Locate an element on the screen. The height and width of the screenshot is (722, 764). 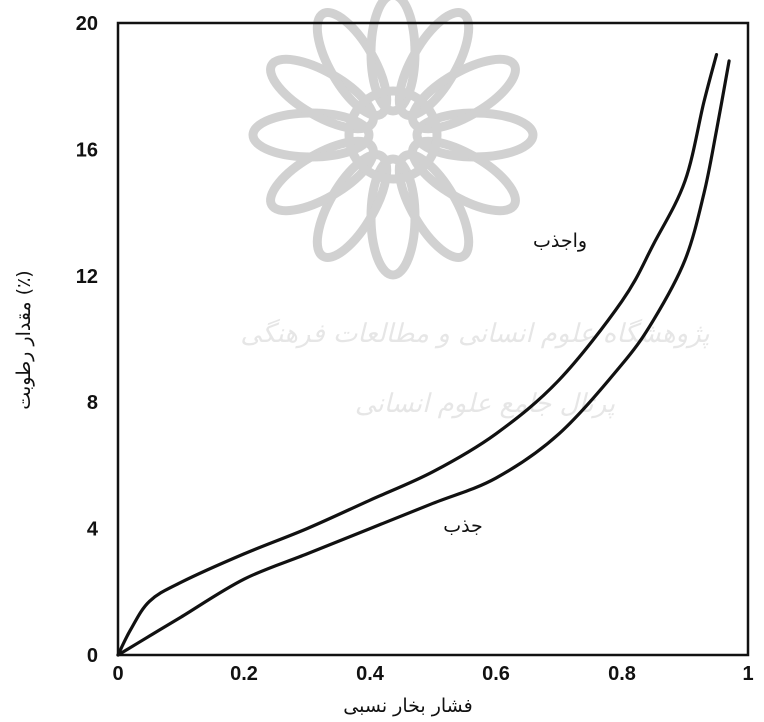
y-tick-label: 12 is located at coordinates (87, 277).